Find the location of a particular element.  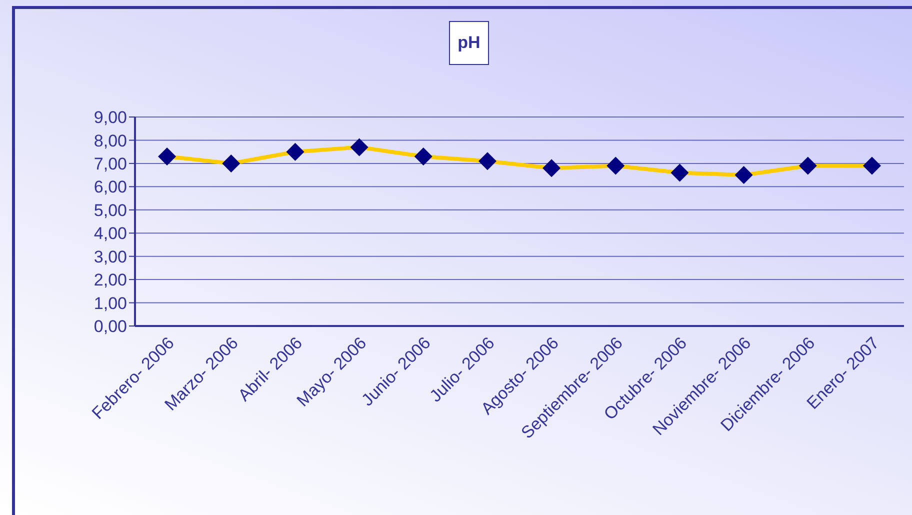

y-tick-label: 9,00 is located at coordinates (110, 118).